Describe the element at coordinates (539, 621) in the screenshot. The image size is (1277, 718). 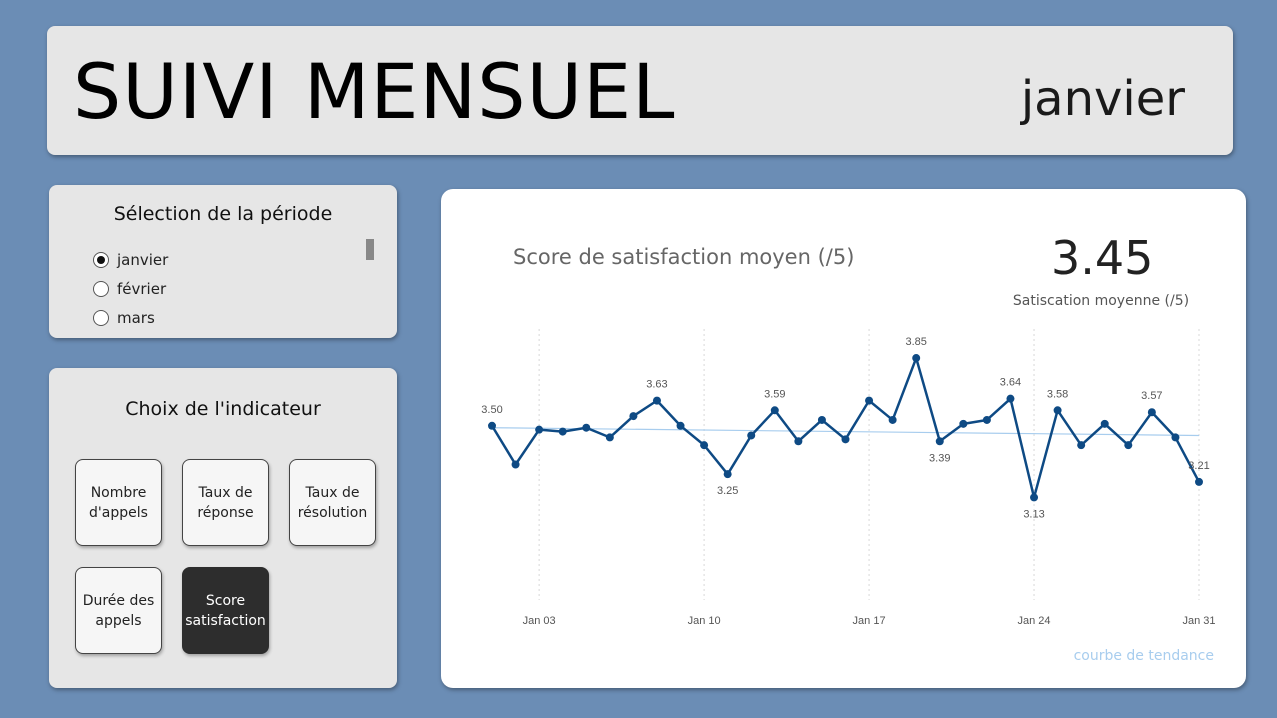
I see `x-tick-label: Jan 03` at that location.